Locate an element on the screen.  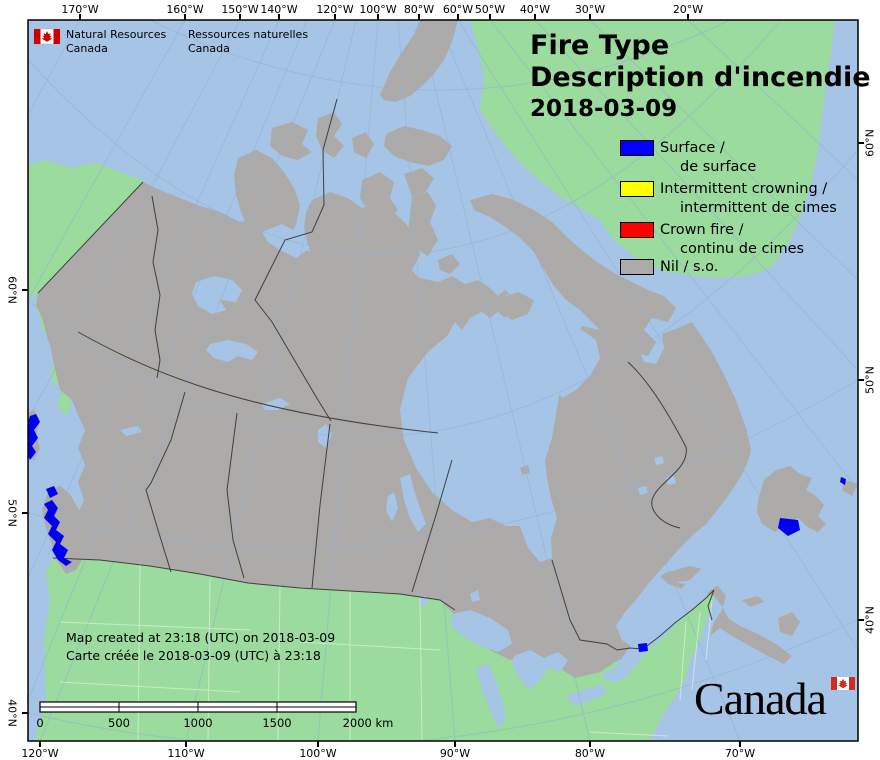
axis-label-top-40w: 40°W is located at coordinates (535, 9).